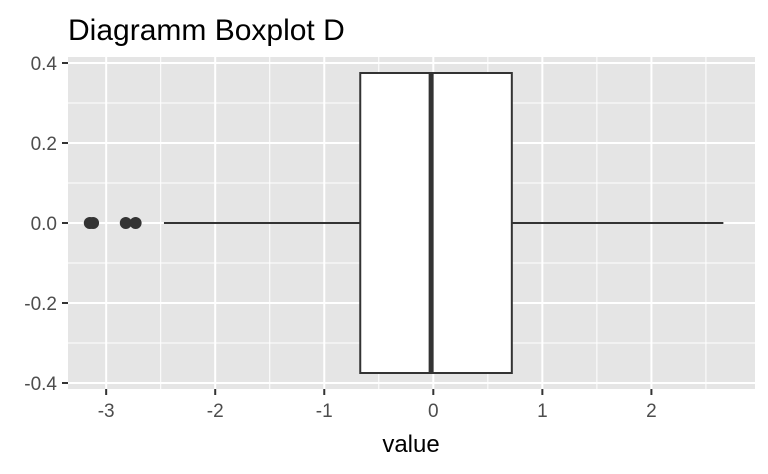 This screenshot has height=474, width=768. I want to click on x-axis-title: value, so click(410, 444).